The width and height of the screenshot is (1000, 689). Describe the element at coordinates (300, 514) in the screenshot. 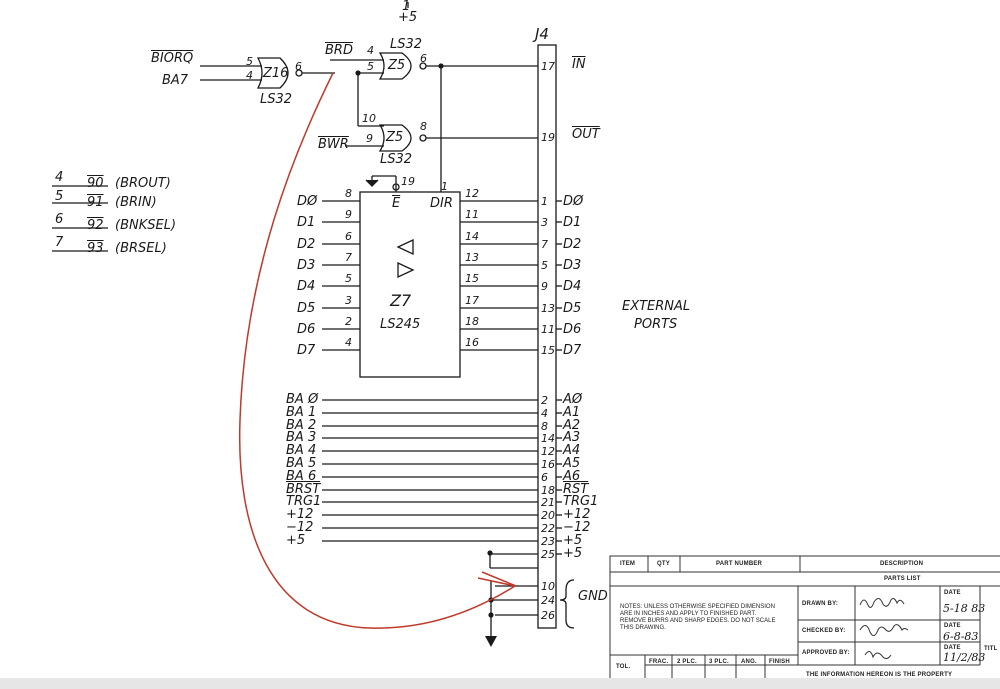

I see `bus-line-in-label: +12` at that location.